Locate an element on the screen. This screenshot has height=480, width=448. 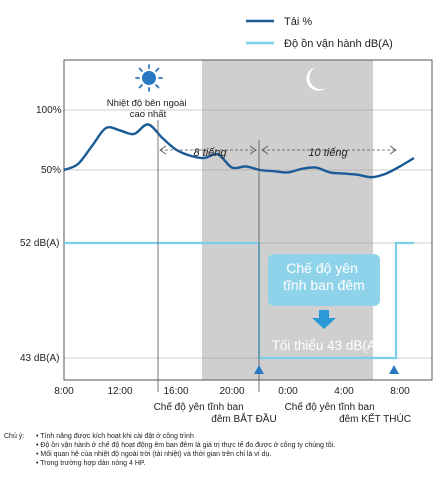
end-marker-icon is located at coordinates (394, 369).